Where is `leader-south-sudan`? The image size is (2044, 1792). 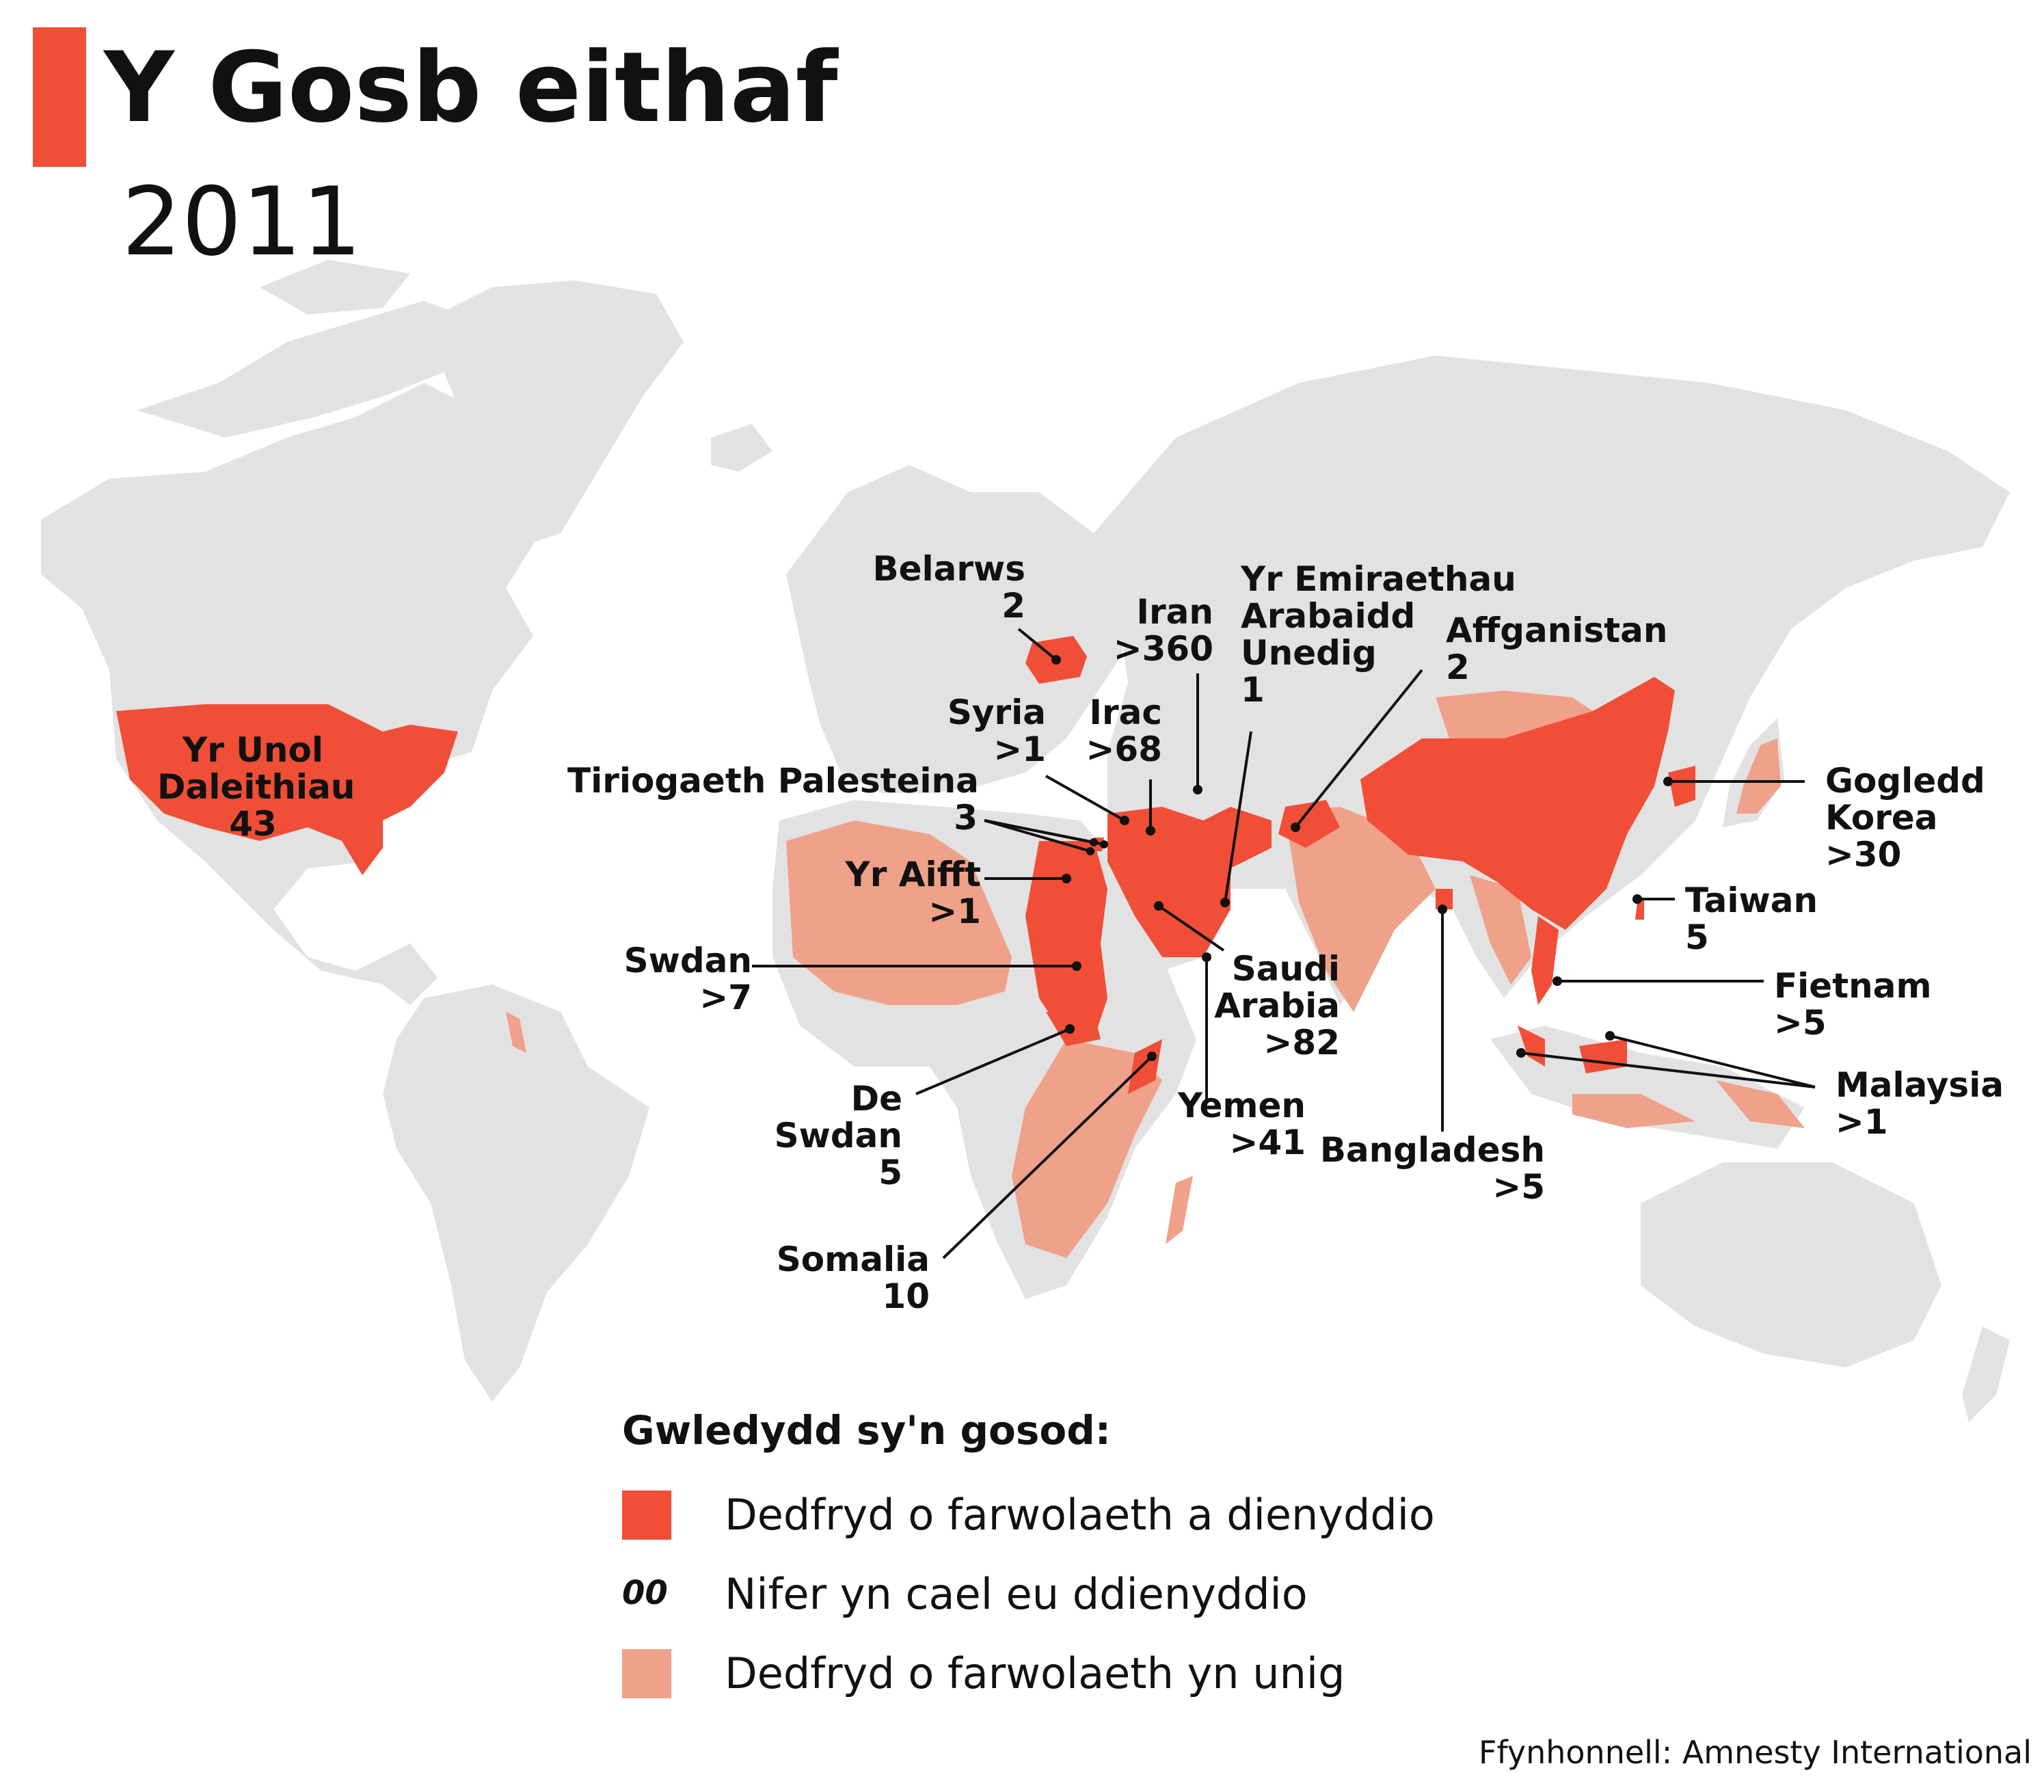
leader-south-sudan is located at coordinates (993, 1061).